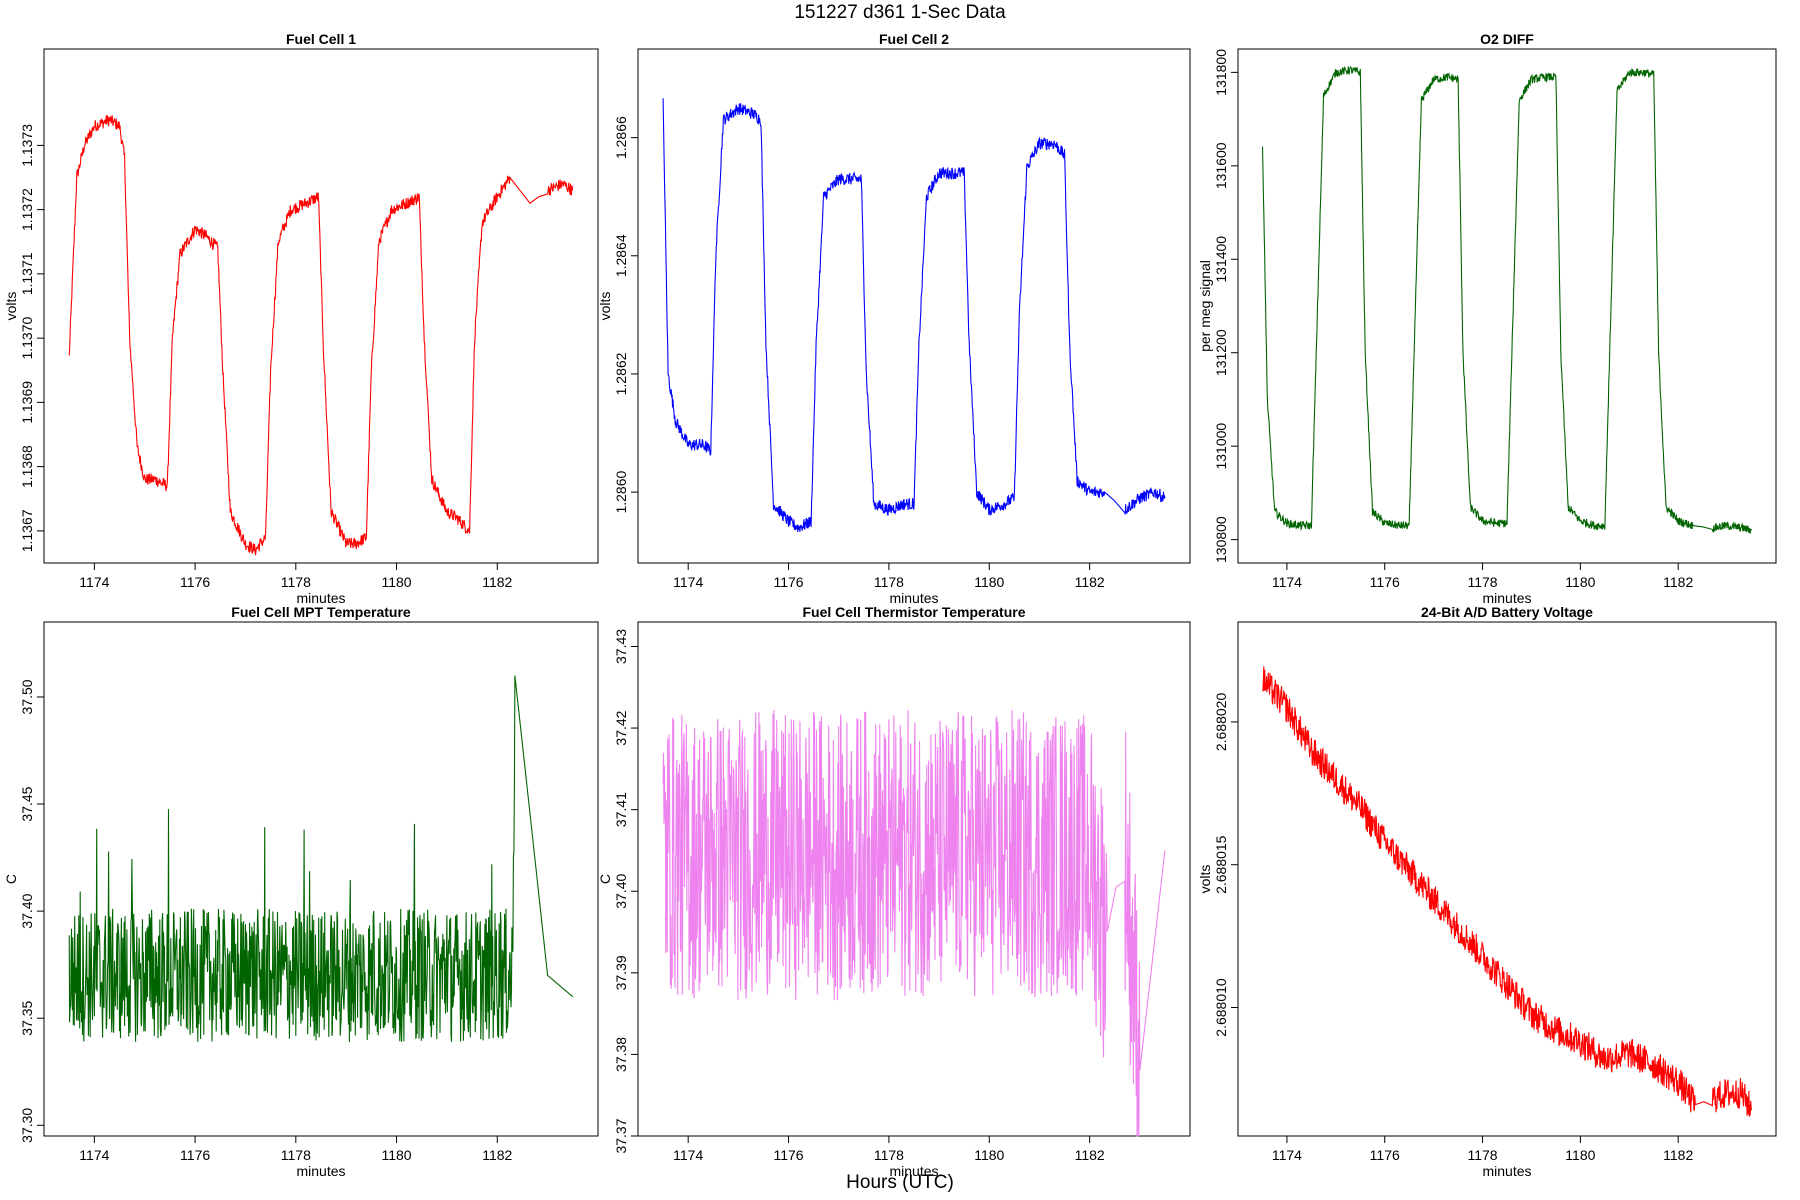  What do you see at coordinates (27, 145) in the screenshot?
I see `y-tick-label: 1.1373` at bounding box center [27, 145].